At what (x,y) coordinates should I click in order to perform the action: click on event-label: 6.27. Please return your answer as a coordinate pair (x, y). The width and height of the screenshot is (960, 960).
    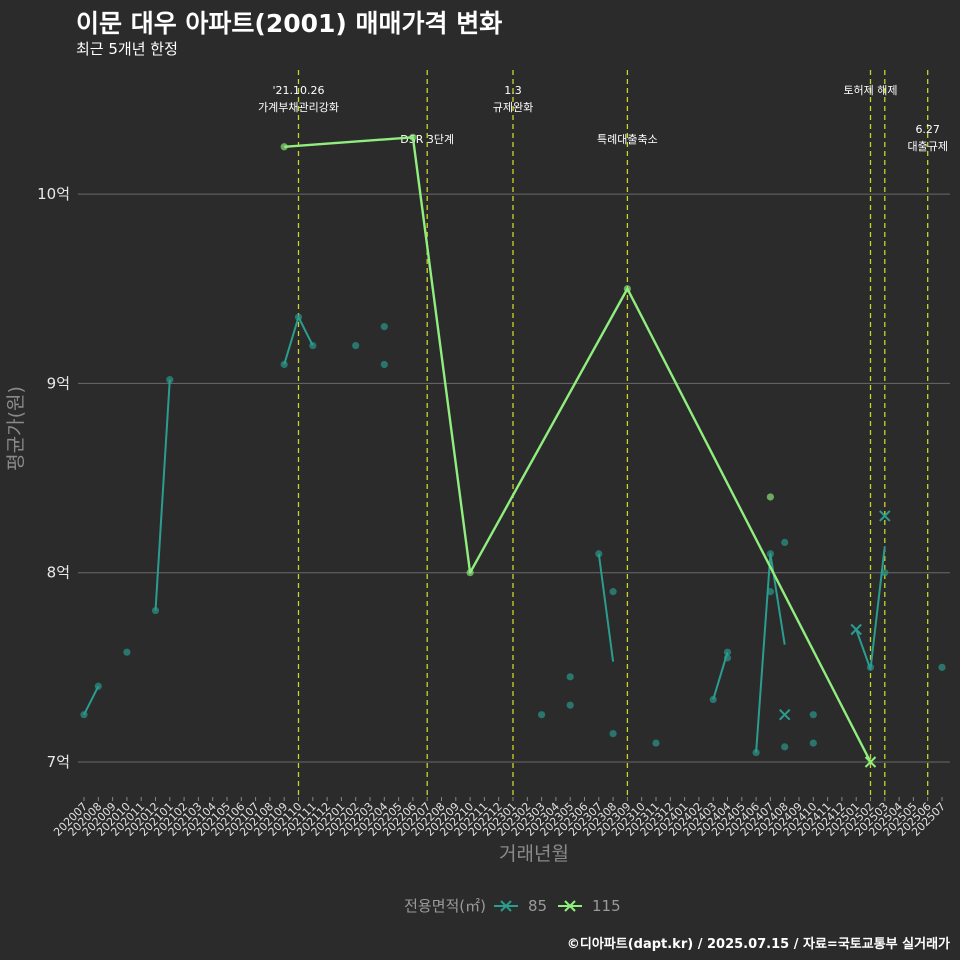
    Looking at the image, I should click on (927, 129).